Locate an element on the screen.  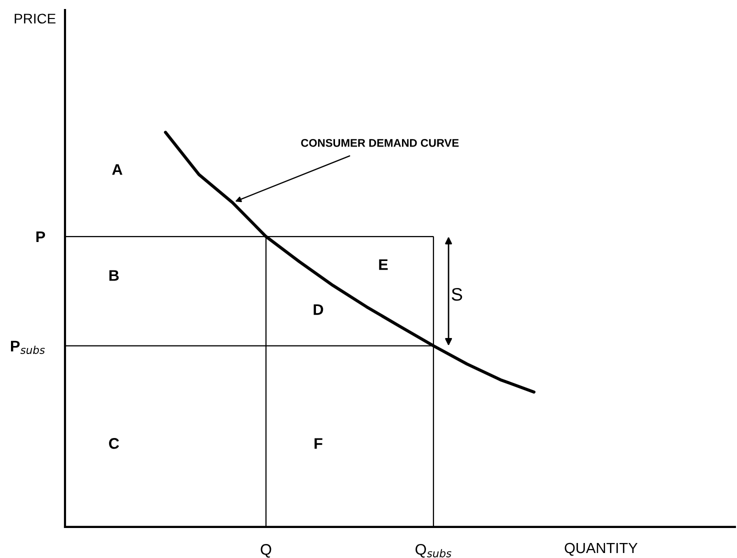
annotation: F is located at coordinates (318, 443).